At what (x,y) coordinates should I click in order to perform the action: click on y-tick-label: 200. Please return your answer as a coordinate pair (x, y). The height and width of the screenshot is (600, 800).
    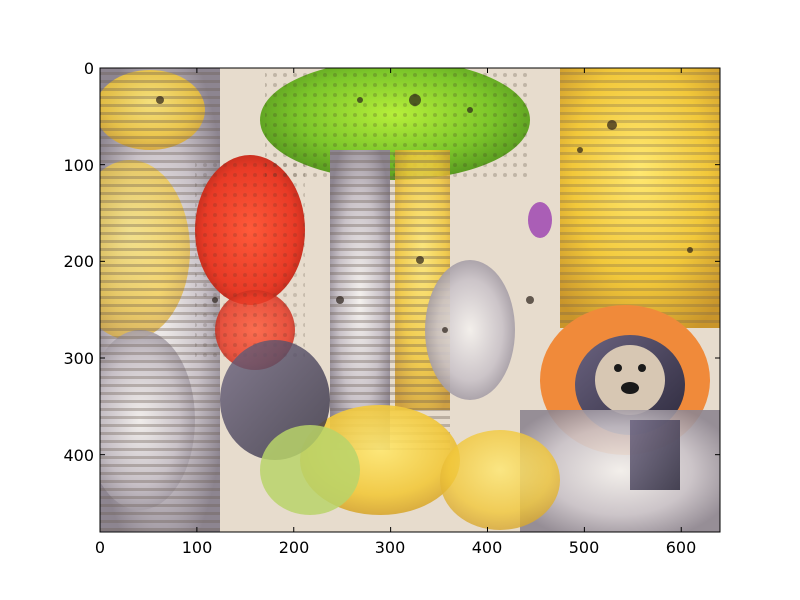
    Looking at the image, I should click on (78, 261).